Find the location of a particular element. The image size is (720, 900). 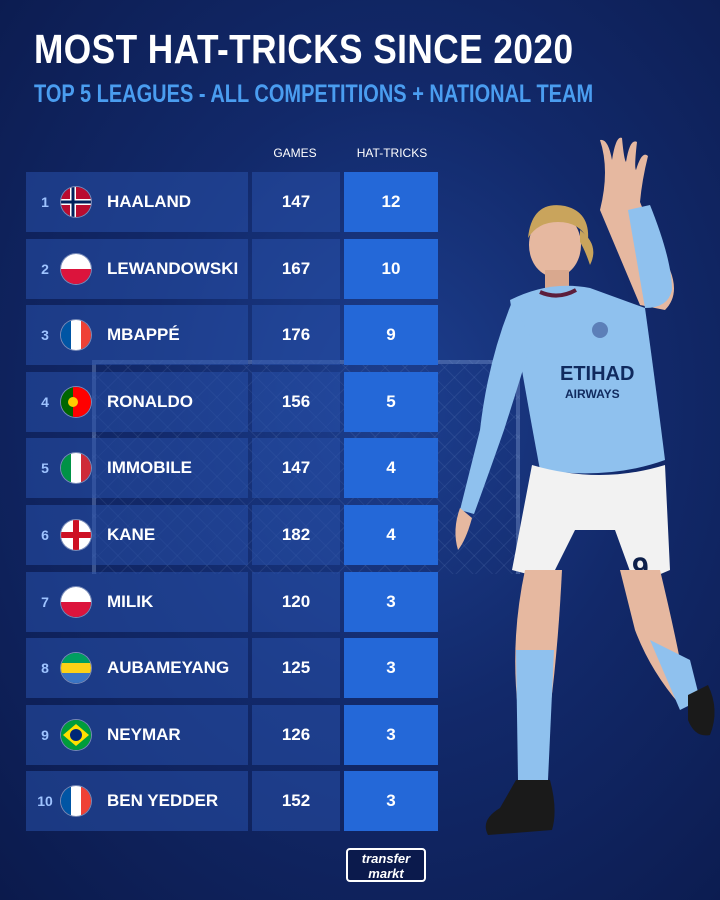

player-cell: 4 RONALDO is located at coordinates (137, 401).